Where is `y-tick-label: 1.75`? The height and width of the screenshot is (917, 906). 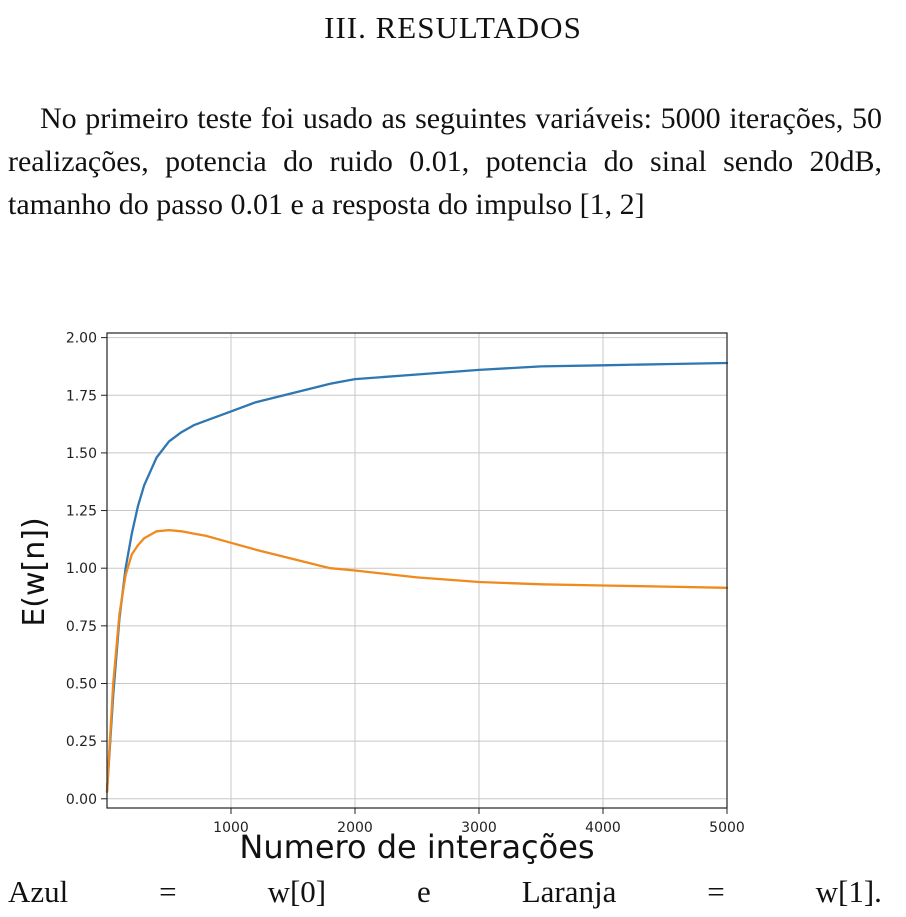
y-tick-label: 1.75 is located at coordinates (81, 396).